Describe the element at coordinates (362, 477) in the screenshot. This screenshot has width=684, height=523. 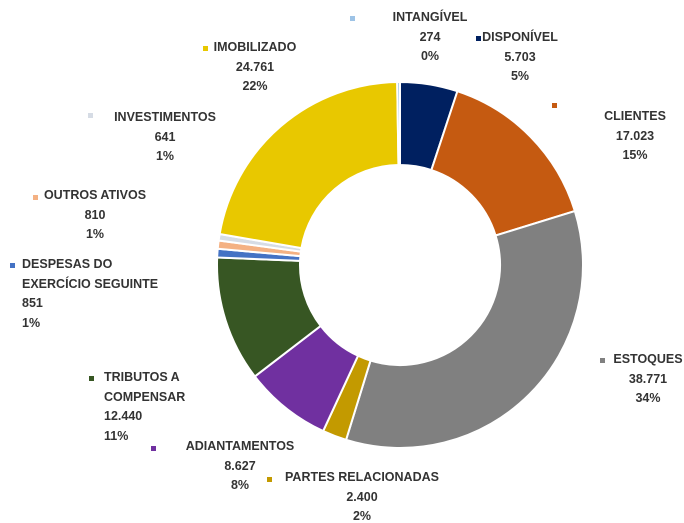
I see `label-name: PARTES RELACIONADAS` at that location.